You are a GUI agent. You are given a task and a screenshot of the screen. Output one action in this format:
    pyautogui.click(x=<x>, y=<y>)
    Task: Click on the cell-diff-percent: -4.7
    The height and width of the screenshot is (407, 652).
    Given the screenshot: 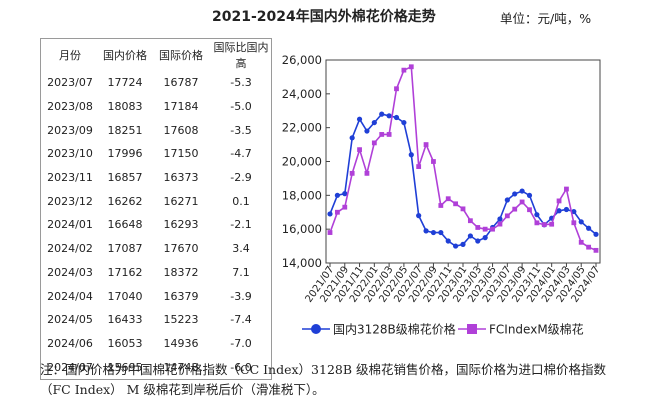 What is the action you would take?
    pyautogui.click(x=241, y=154)
    